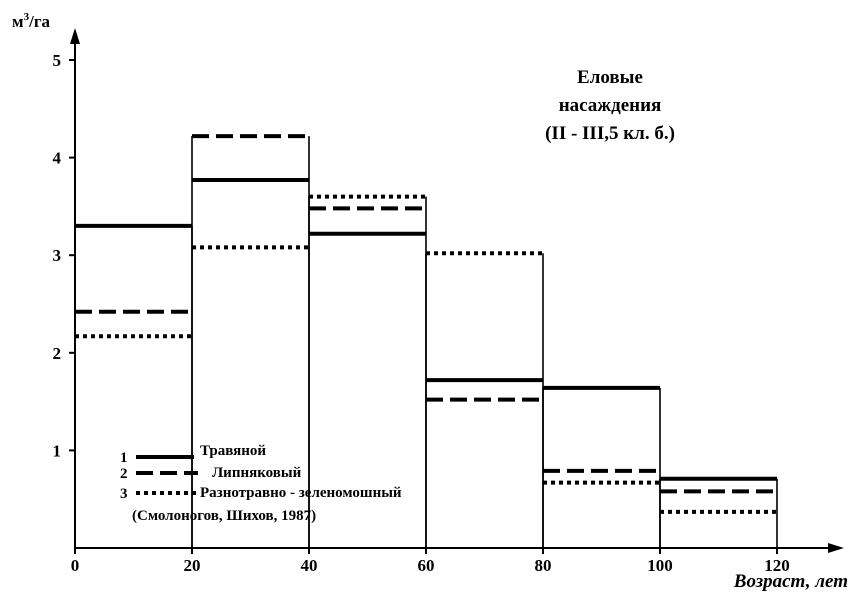 The image size is (851, 593). What do you see at coordinates (57, 60) in the screenshot?
I see `y-tick-label-5: 5` at bounding box center [57, 60].